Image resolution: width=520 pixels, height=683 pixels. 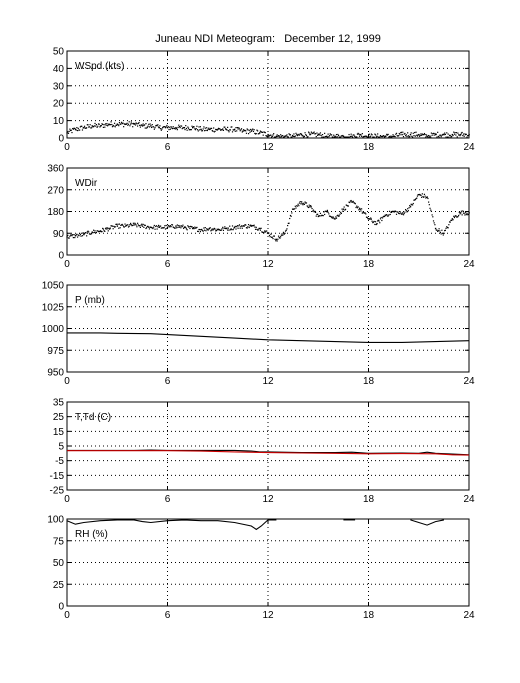 What do you see at coordinates (264, 100) in the screenshot?
I see `wind-speed-panel: 0 6 12 18 24 0 10 20 30 40 50 WSpd (kts)` at bounding box center [264, 100].